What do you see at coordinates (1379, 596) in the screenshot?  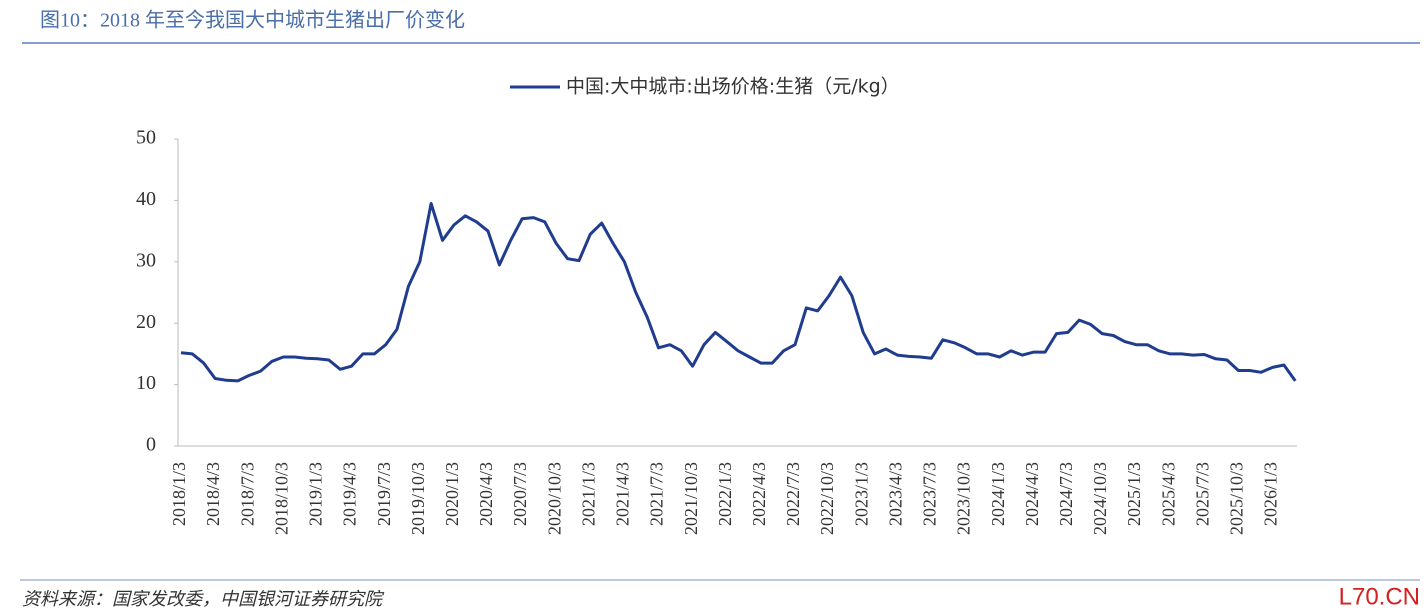 I see `watermark: L70.CN` at bounding box center [1379, 596].